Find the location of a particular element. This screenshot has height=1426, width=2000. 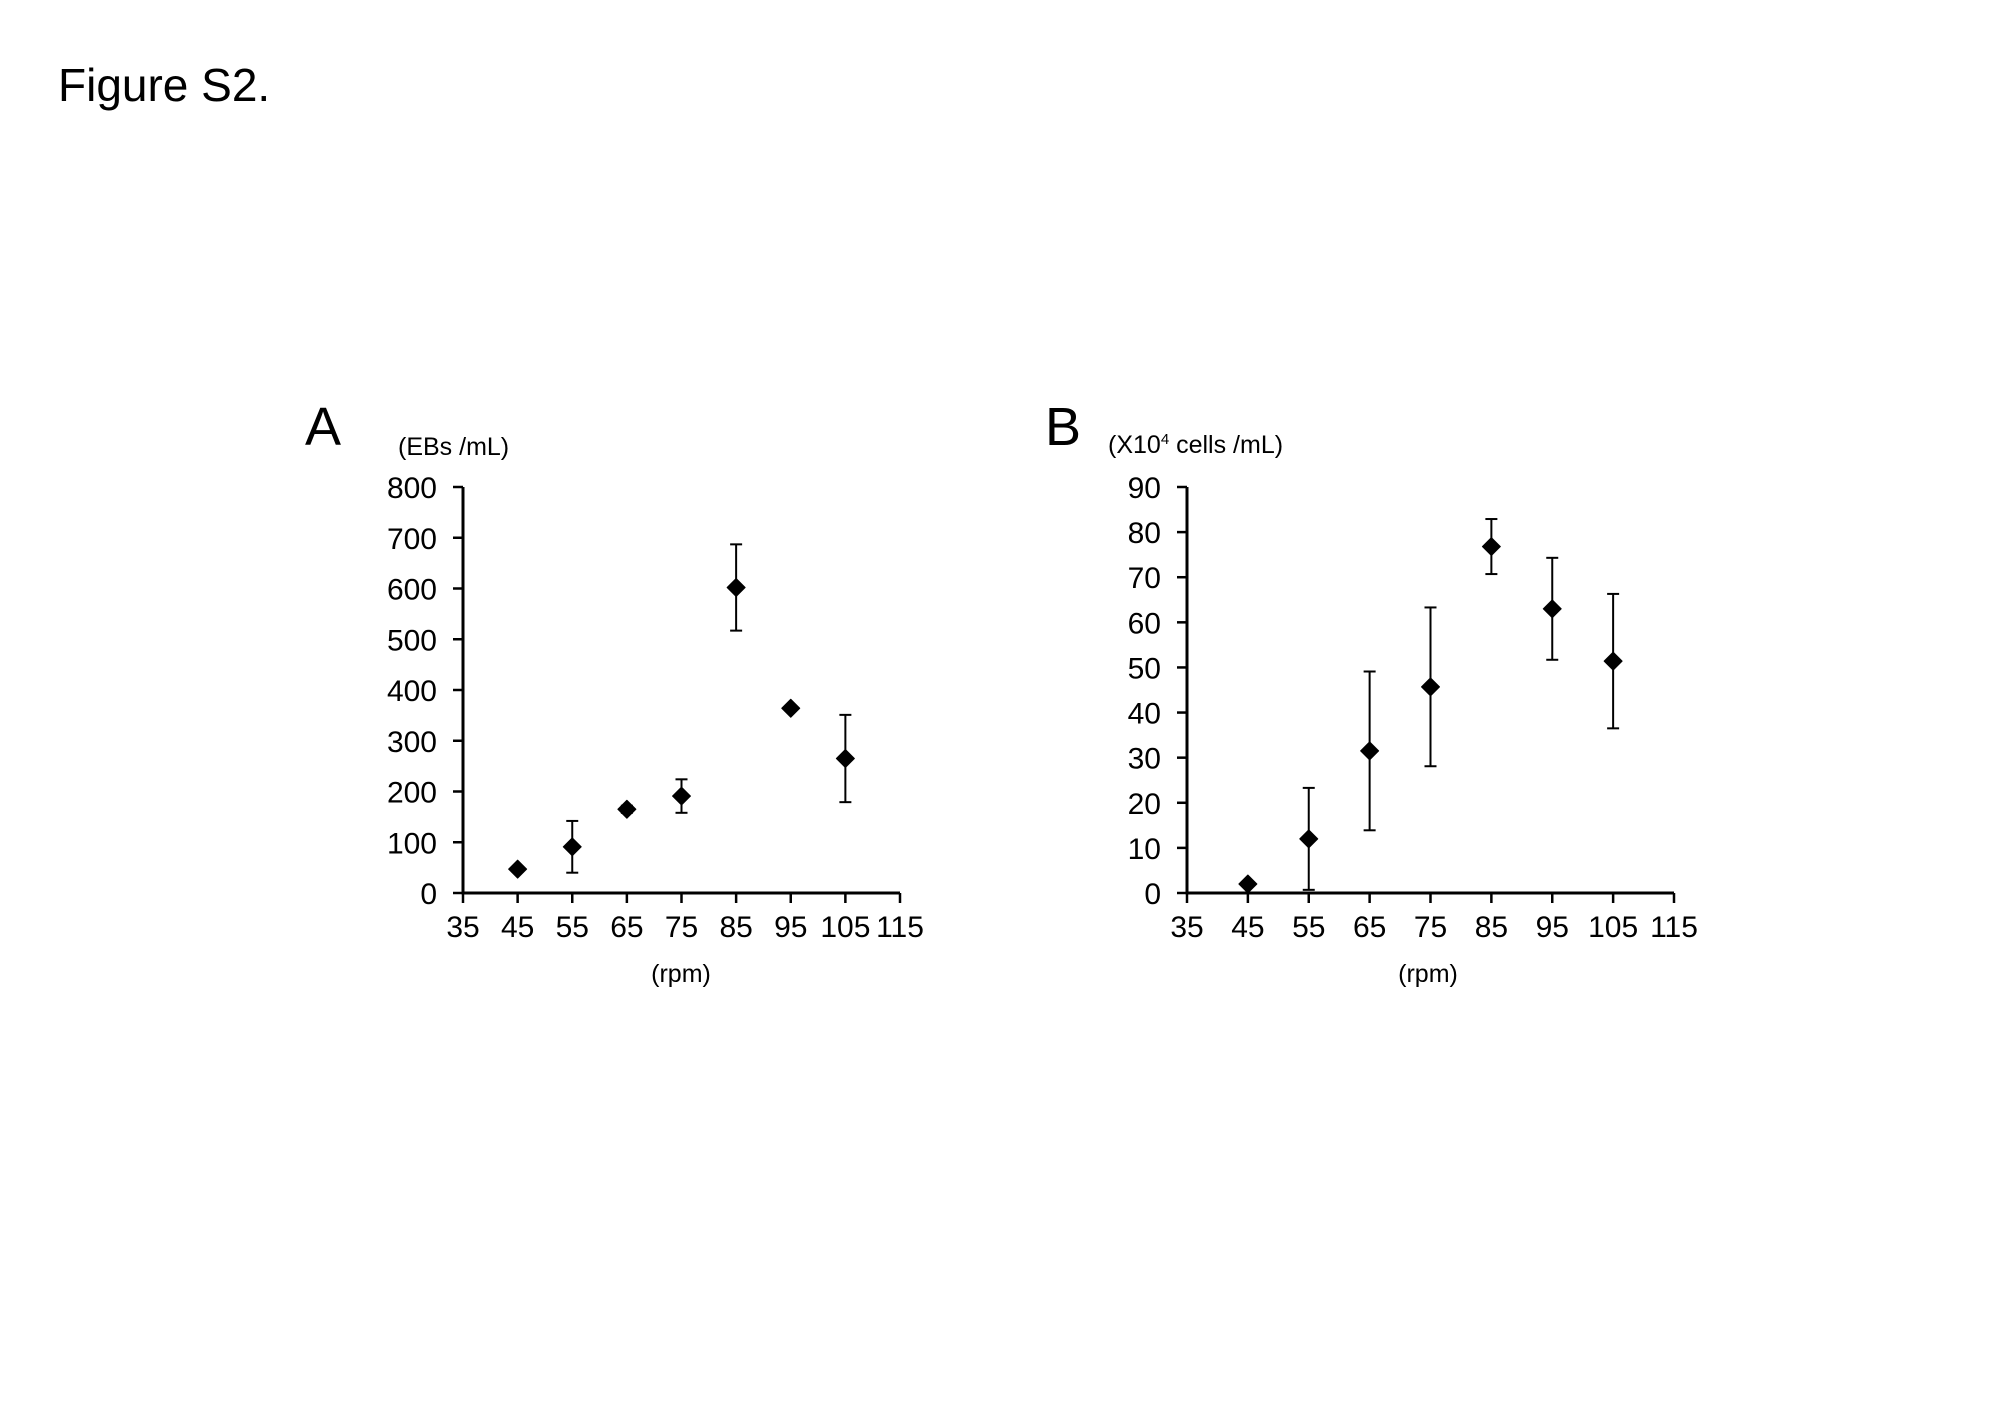

y-tick-label-b: 50 is located at coordinates (1144, 668).